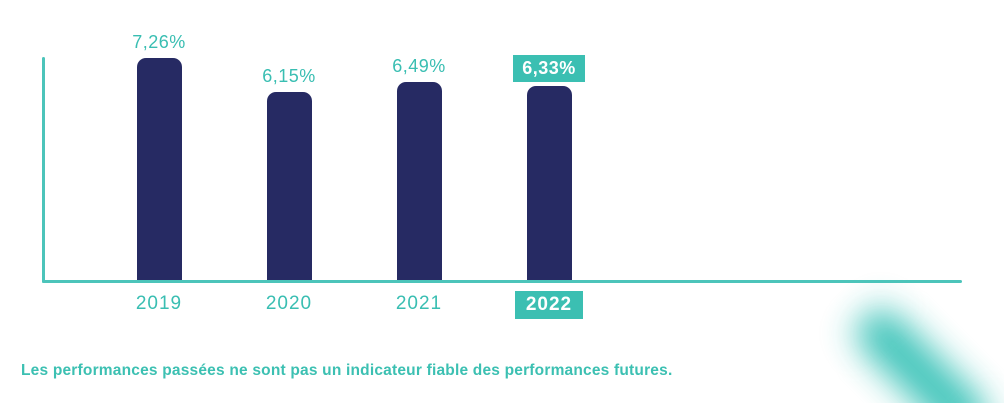 The height and width of the screenshot is (403, 1004). What do you see at coordinates (43, 170) in the screenshot?
I see `y-axis-line` at bounding box center [43, 170].